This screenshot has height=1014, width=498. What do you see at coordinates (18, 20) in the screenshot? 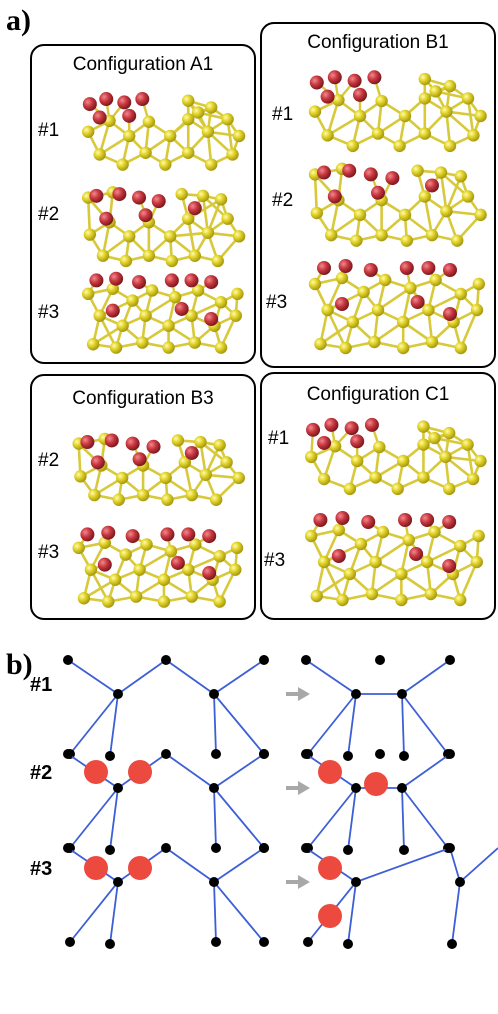
I see `panel-a-label: a)` at bounding box center [18, 20].